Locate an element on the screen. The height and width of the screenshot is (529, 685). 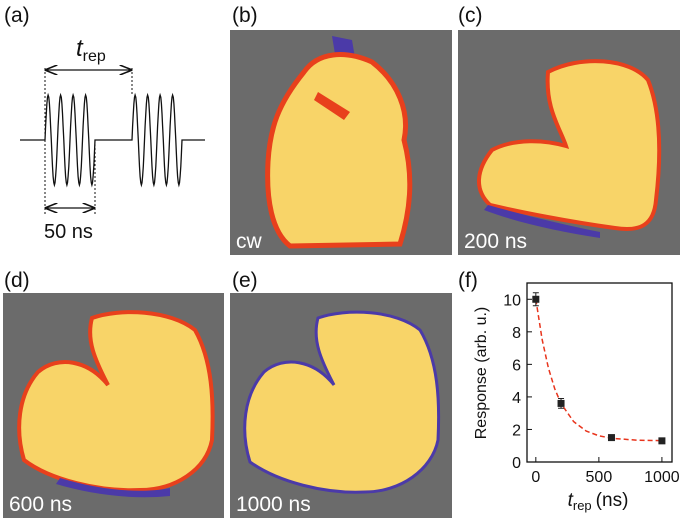
image-c: 200 ns is located at coordinates (569, 142).